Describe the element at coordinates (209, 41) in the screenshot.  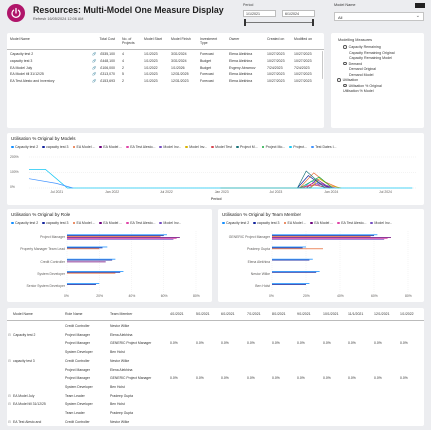
I see `col-investment-type: Investment Type` at that location.